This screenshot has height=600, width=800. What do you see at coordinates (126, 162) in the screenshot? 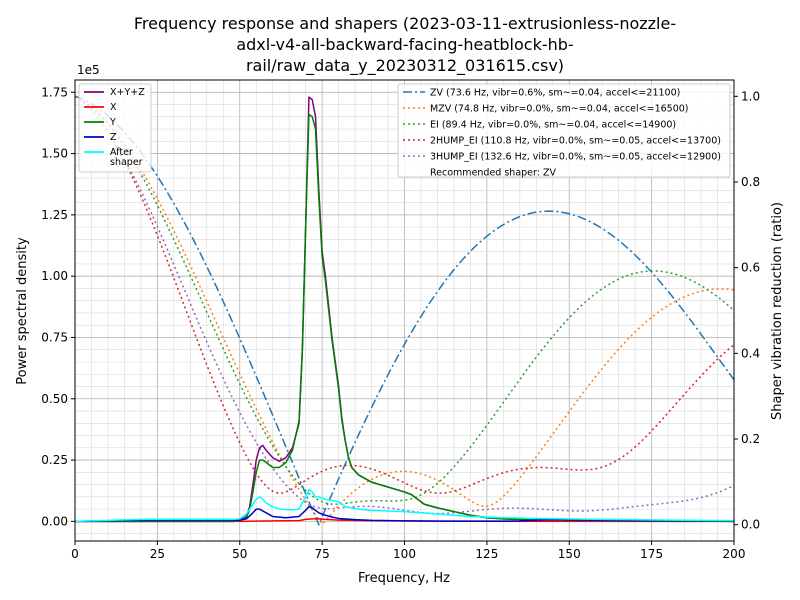
I see `legend-psd-label: shaper` at bounding box center [126, 162].